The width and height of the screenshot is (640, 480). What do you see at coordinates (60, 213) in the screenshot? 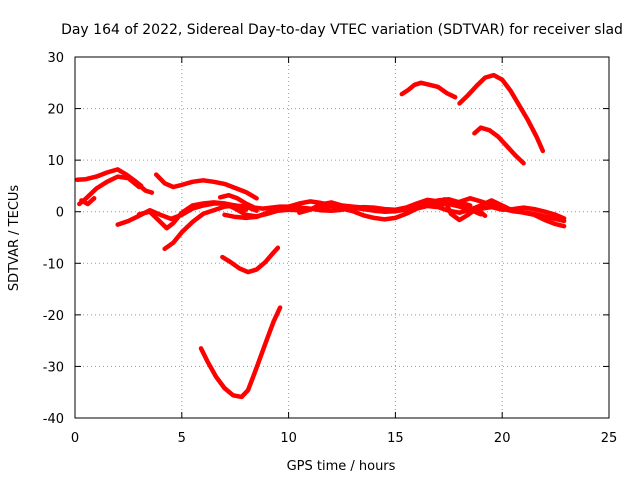
I see `y-tick-label: 0` at bounding box center [60, 213].